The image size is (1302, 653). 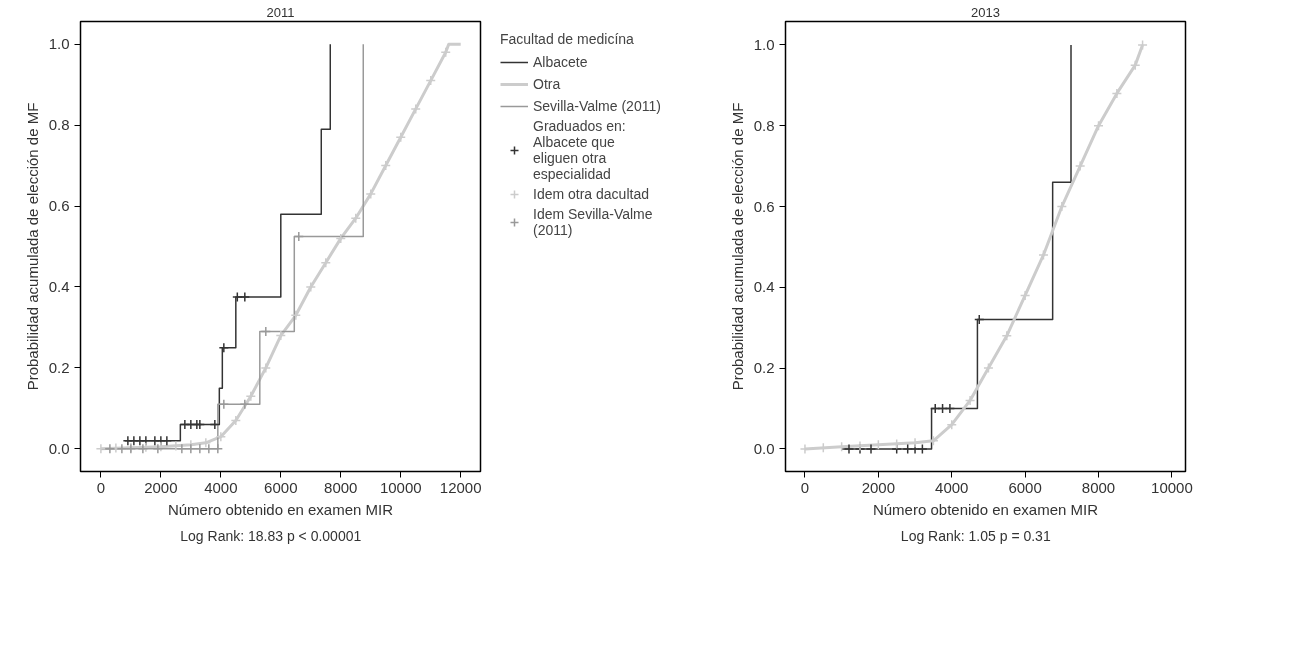 I want to click on chart-title: 2013, so click(x=985, y=12).